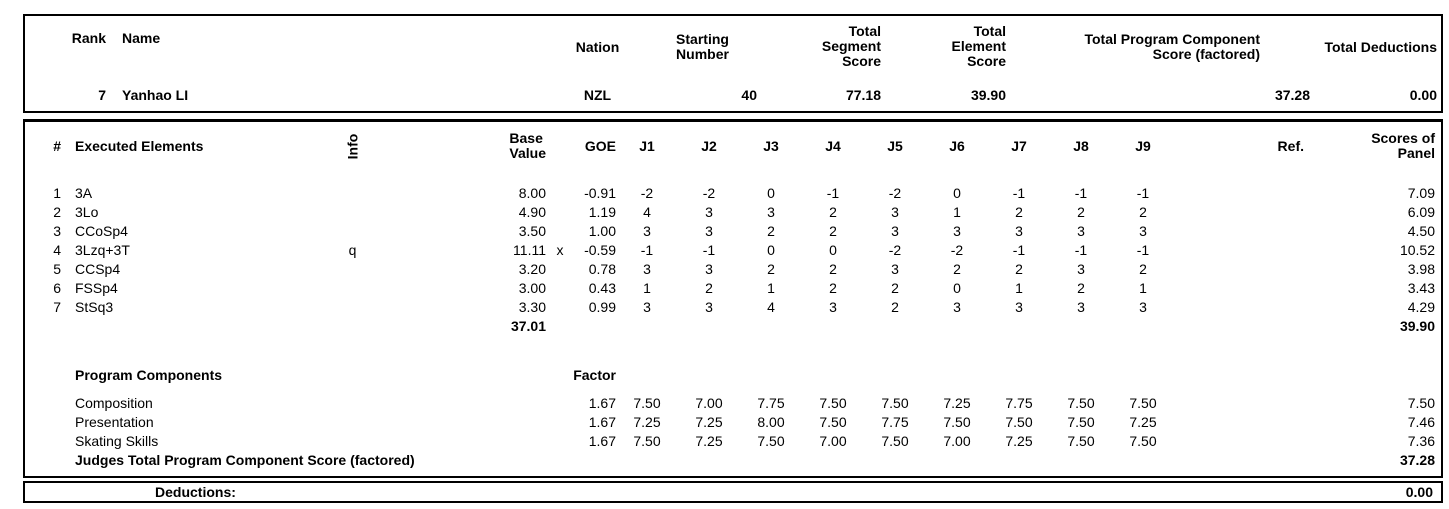 The width and height of the screenshot is (1449, 509). I want to click on element-number: 5, so click(57, 269).